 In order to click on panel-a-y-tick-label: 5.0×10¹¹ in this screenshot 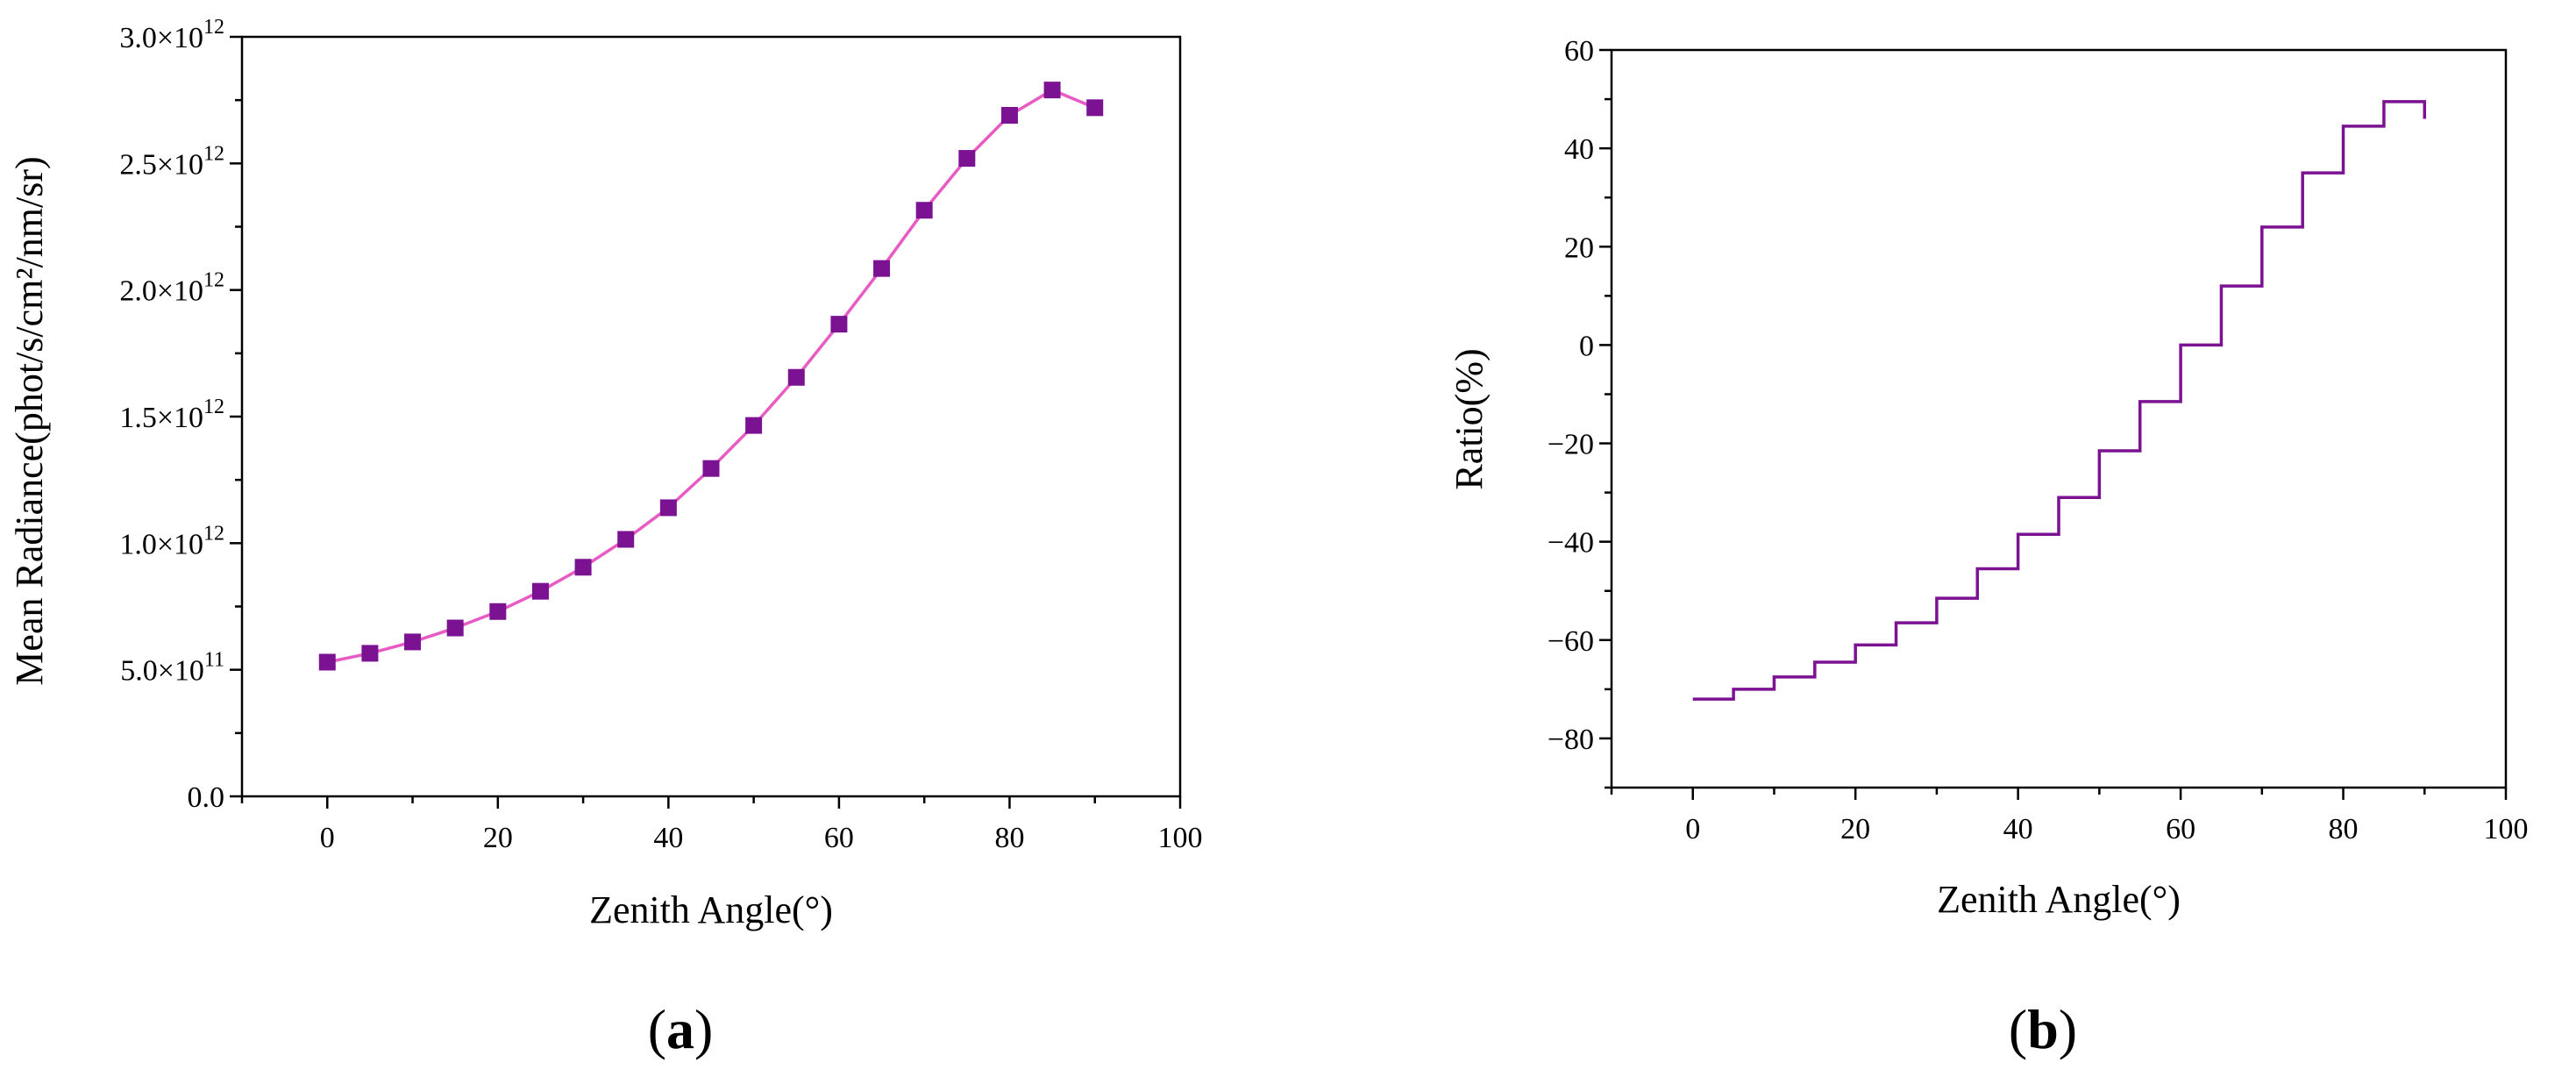, I will do `click(172, 668)`.